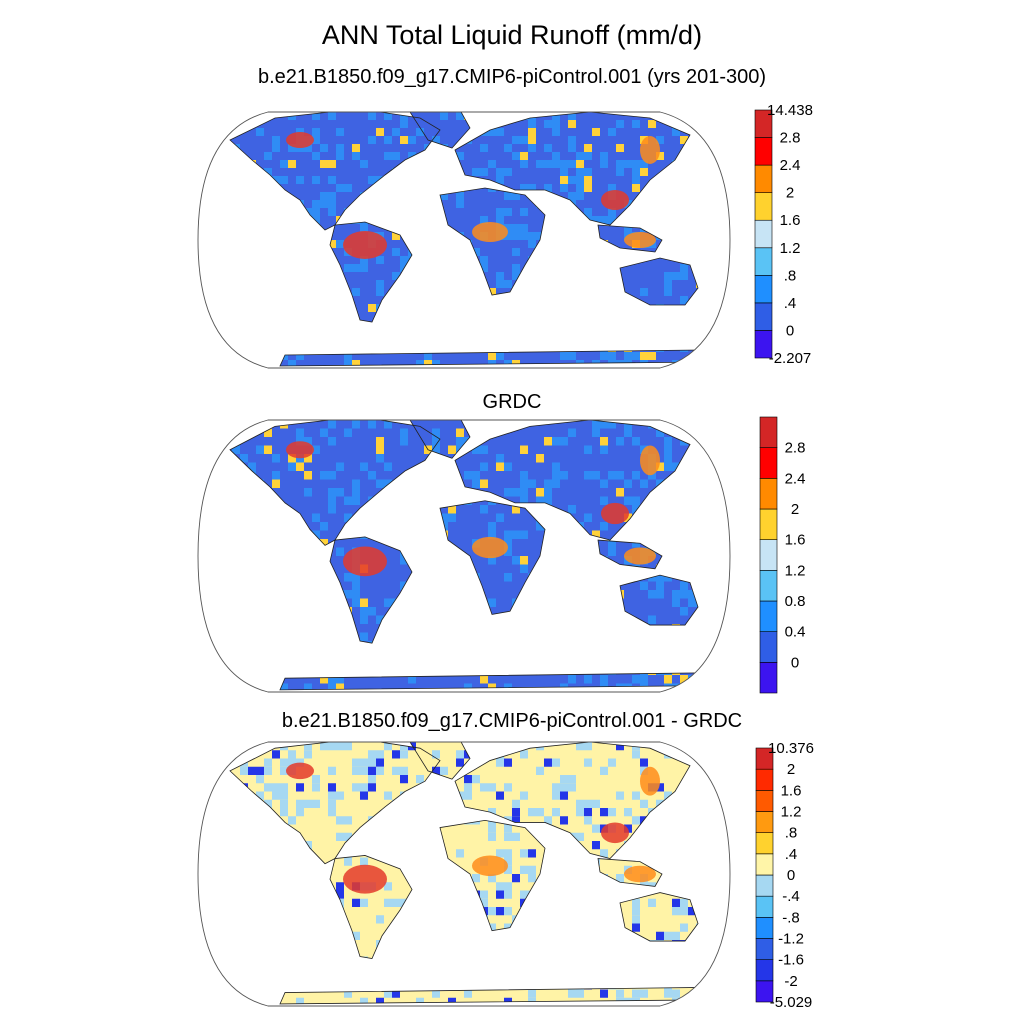 The image size is (1024, 1024). Describe the element at coordinates (791, 896) in the screenshot. I see `colorbar-tick-label: -.4` at that location.